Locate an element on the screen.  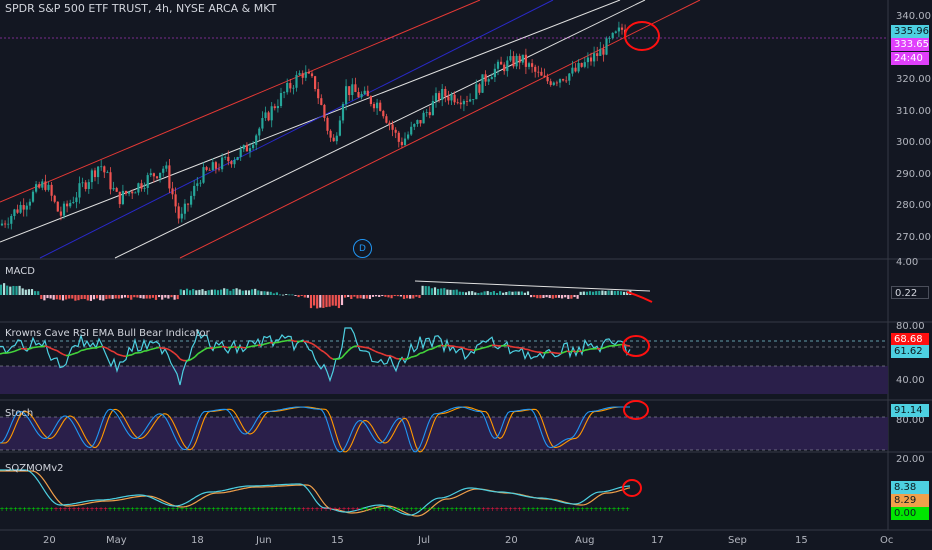
dividend-marker: D is located at coordinates (362, 248).